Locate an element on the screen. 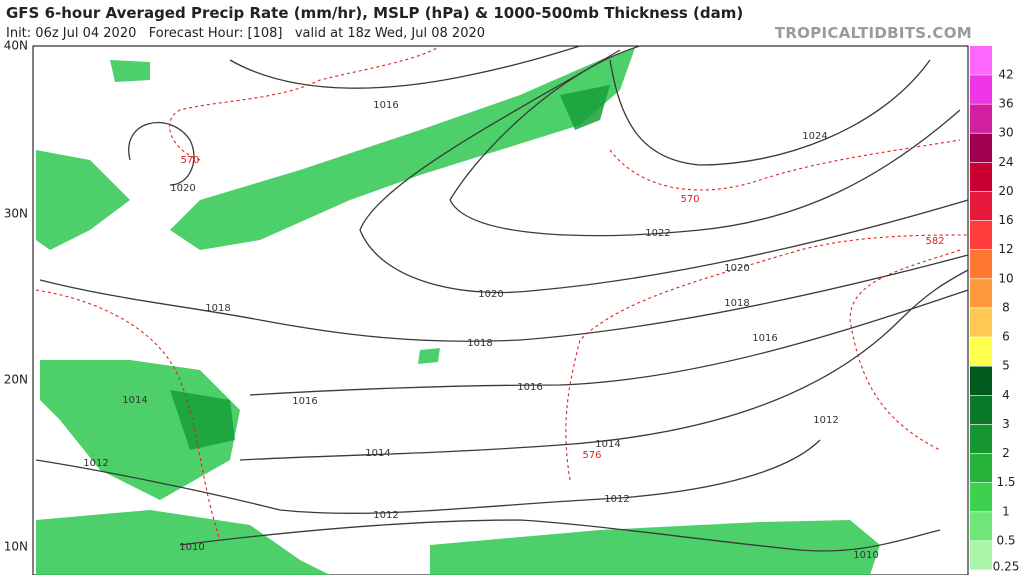  isobar-label: 1022 is located at coordinates (657, 233).